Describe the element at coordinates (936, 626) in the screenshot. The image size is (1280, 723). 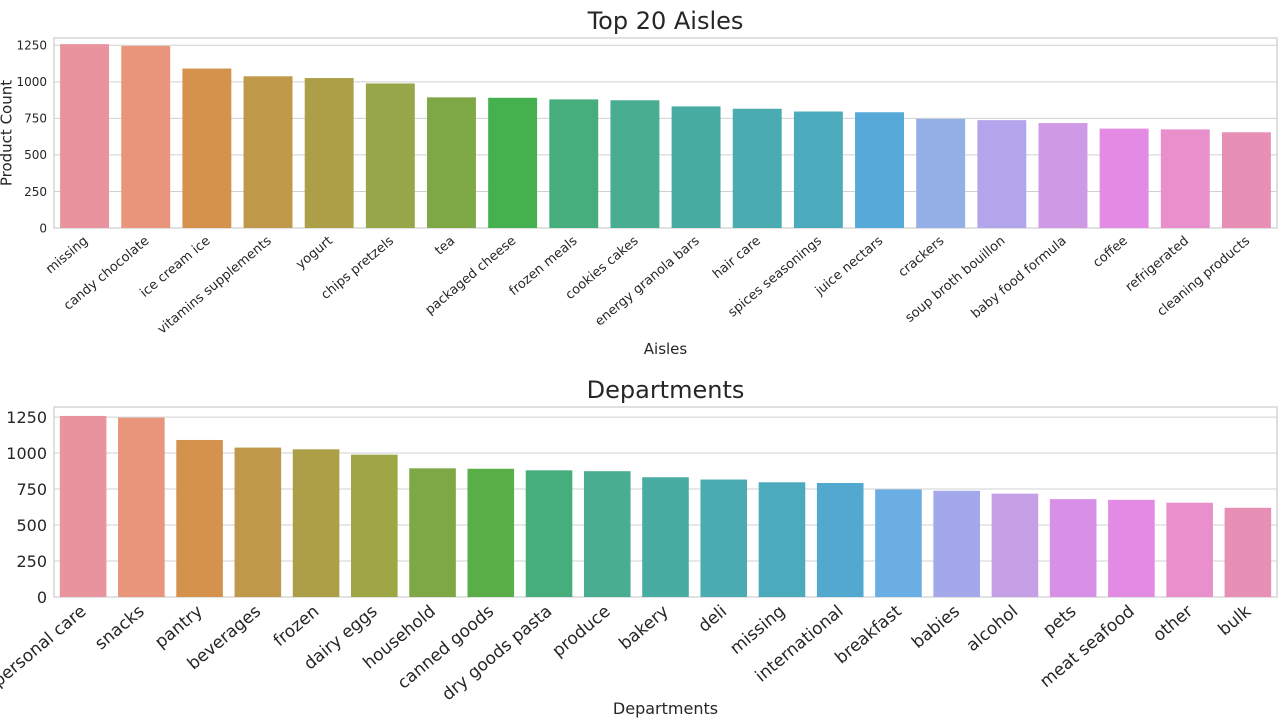
I see `x-tick-label: babies` at that location.